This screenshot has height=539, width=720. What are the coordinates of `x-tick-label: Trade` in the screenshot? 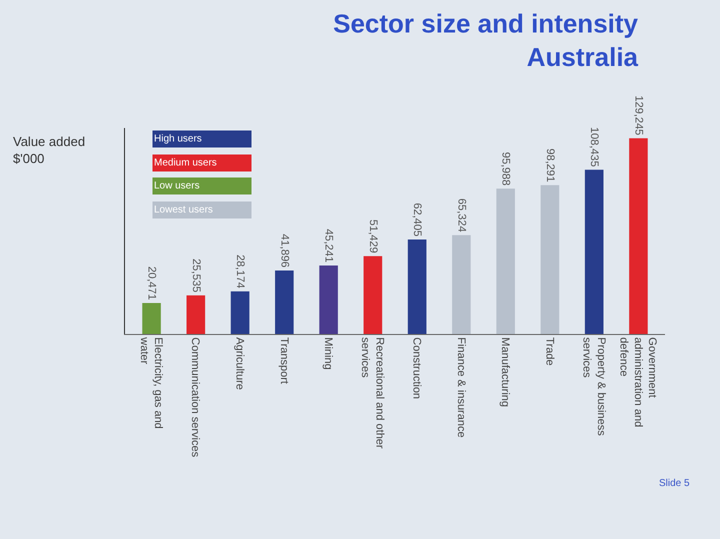 It's located at (549, 351).